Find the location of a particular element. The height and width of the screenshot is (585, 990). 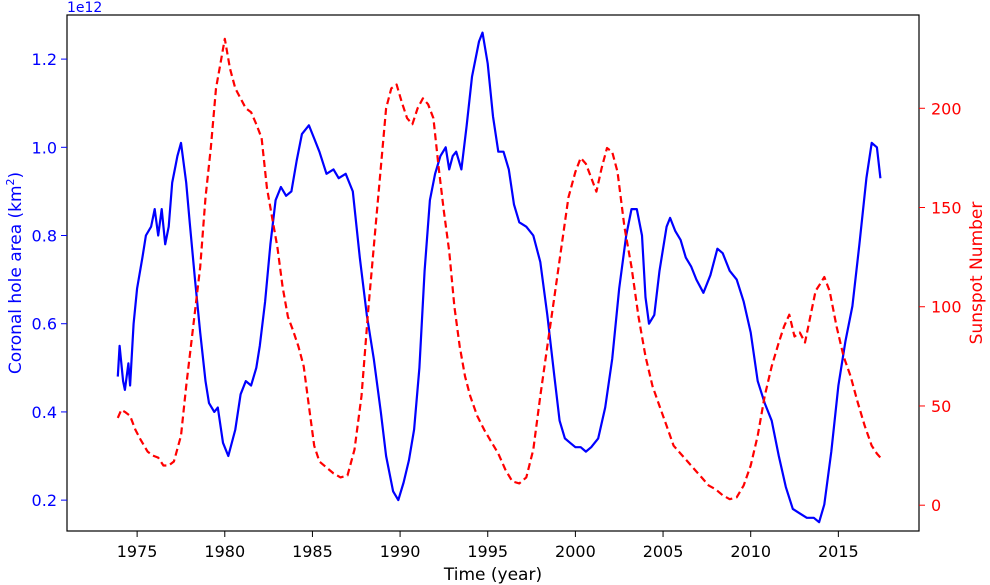

y-right-tick-label: 100 is located at coordinates (946, 307).